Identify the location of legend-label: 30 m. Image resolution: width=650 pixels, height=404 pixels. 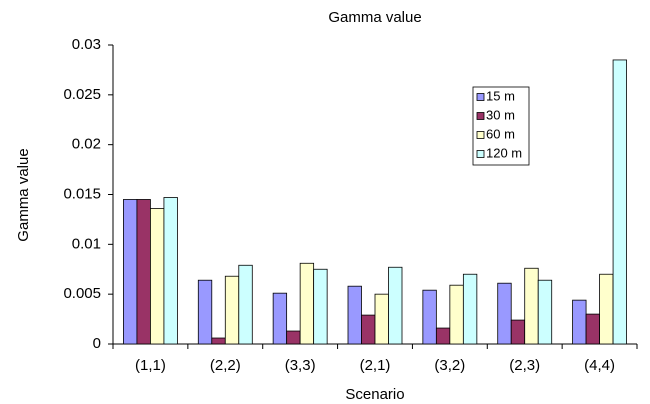
(500, 114).